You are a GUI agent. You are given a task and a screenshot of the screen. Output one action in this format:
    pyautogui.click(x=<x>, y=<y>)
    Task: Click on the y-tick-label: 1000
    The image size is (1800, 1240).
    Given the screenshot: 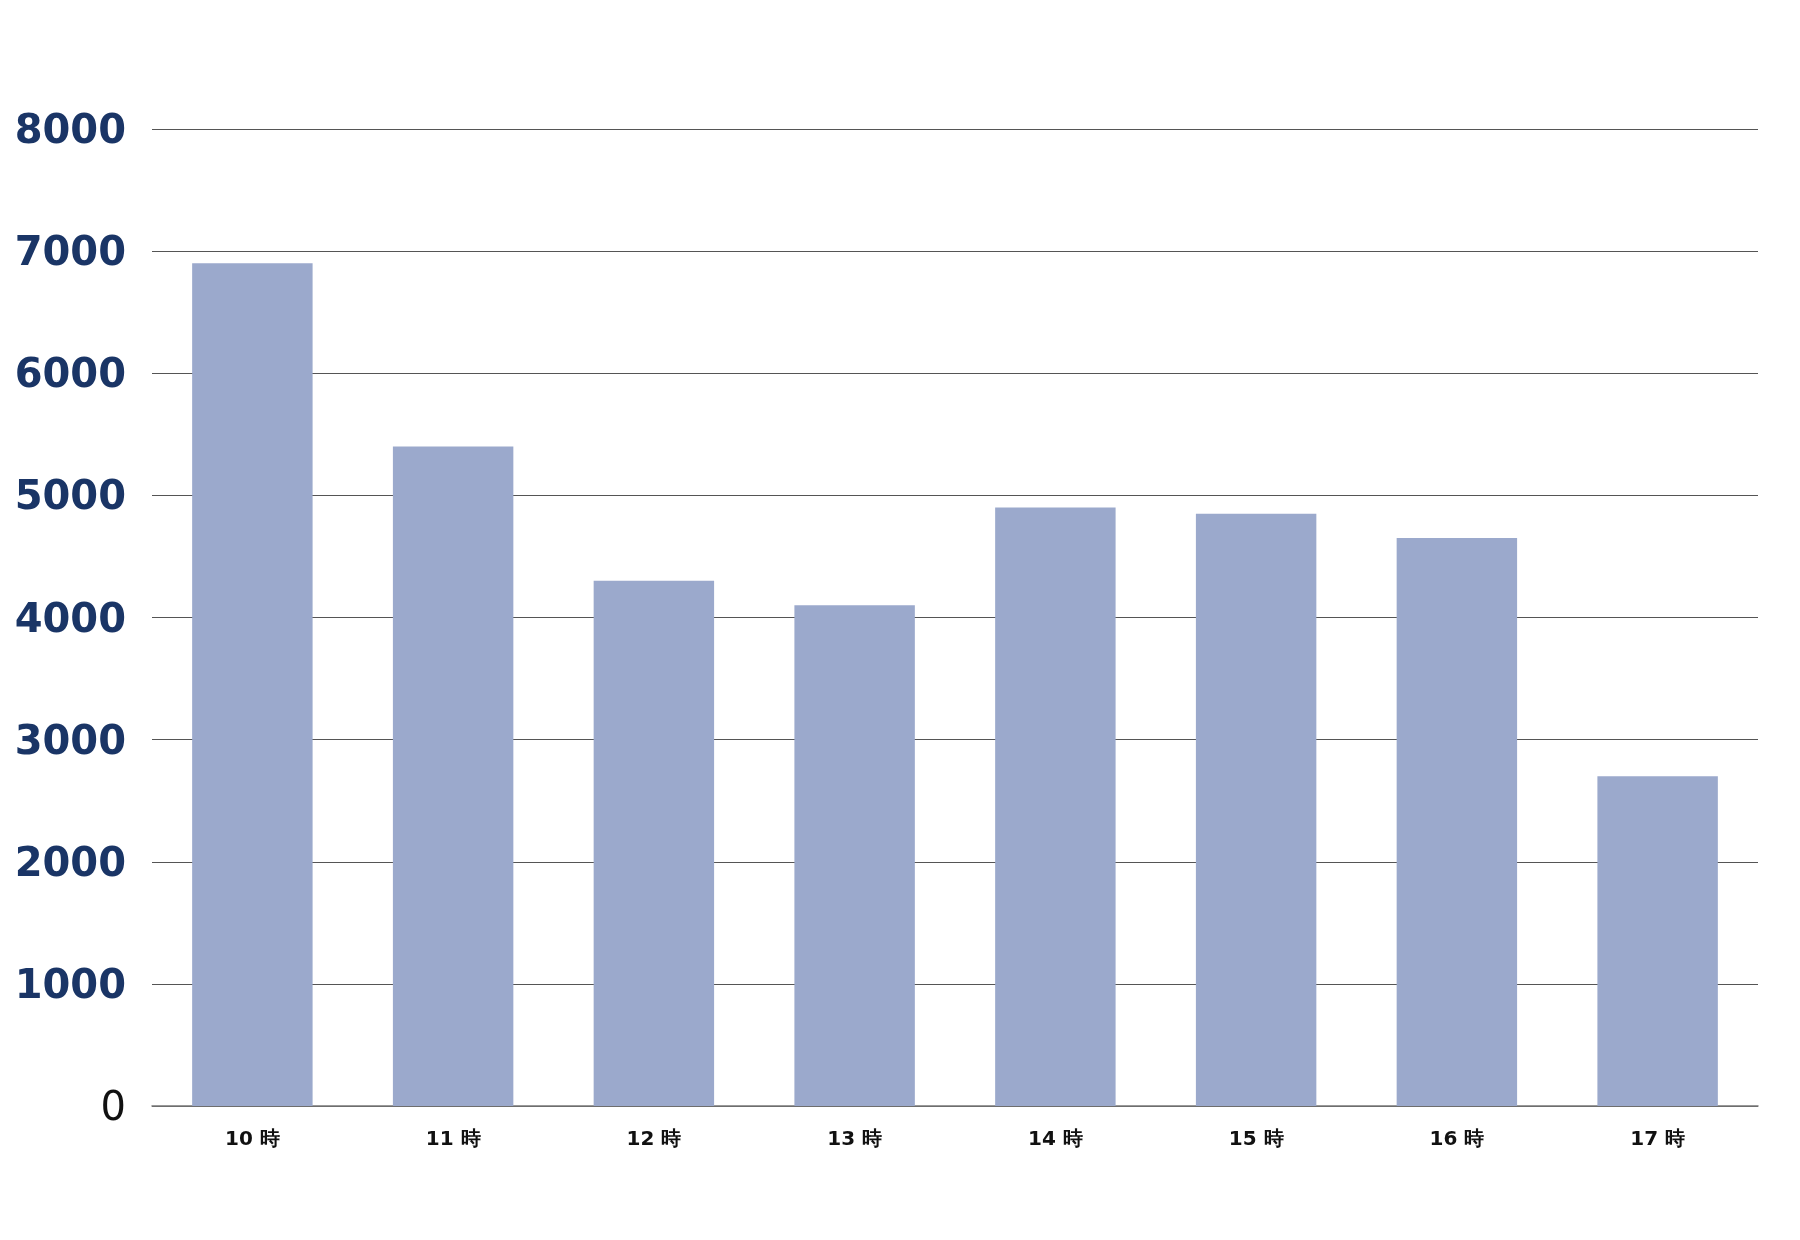 What is the action you would take?
    pyautogui.click(x=70, y=983)
    